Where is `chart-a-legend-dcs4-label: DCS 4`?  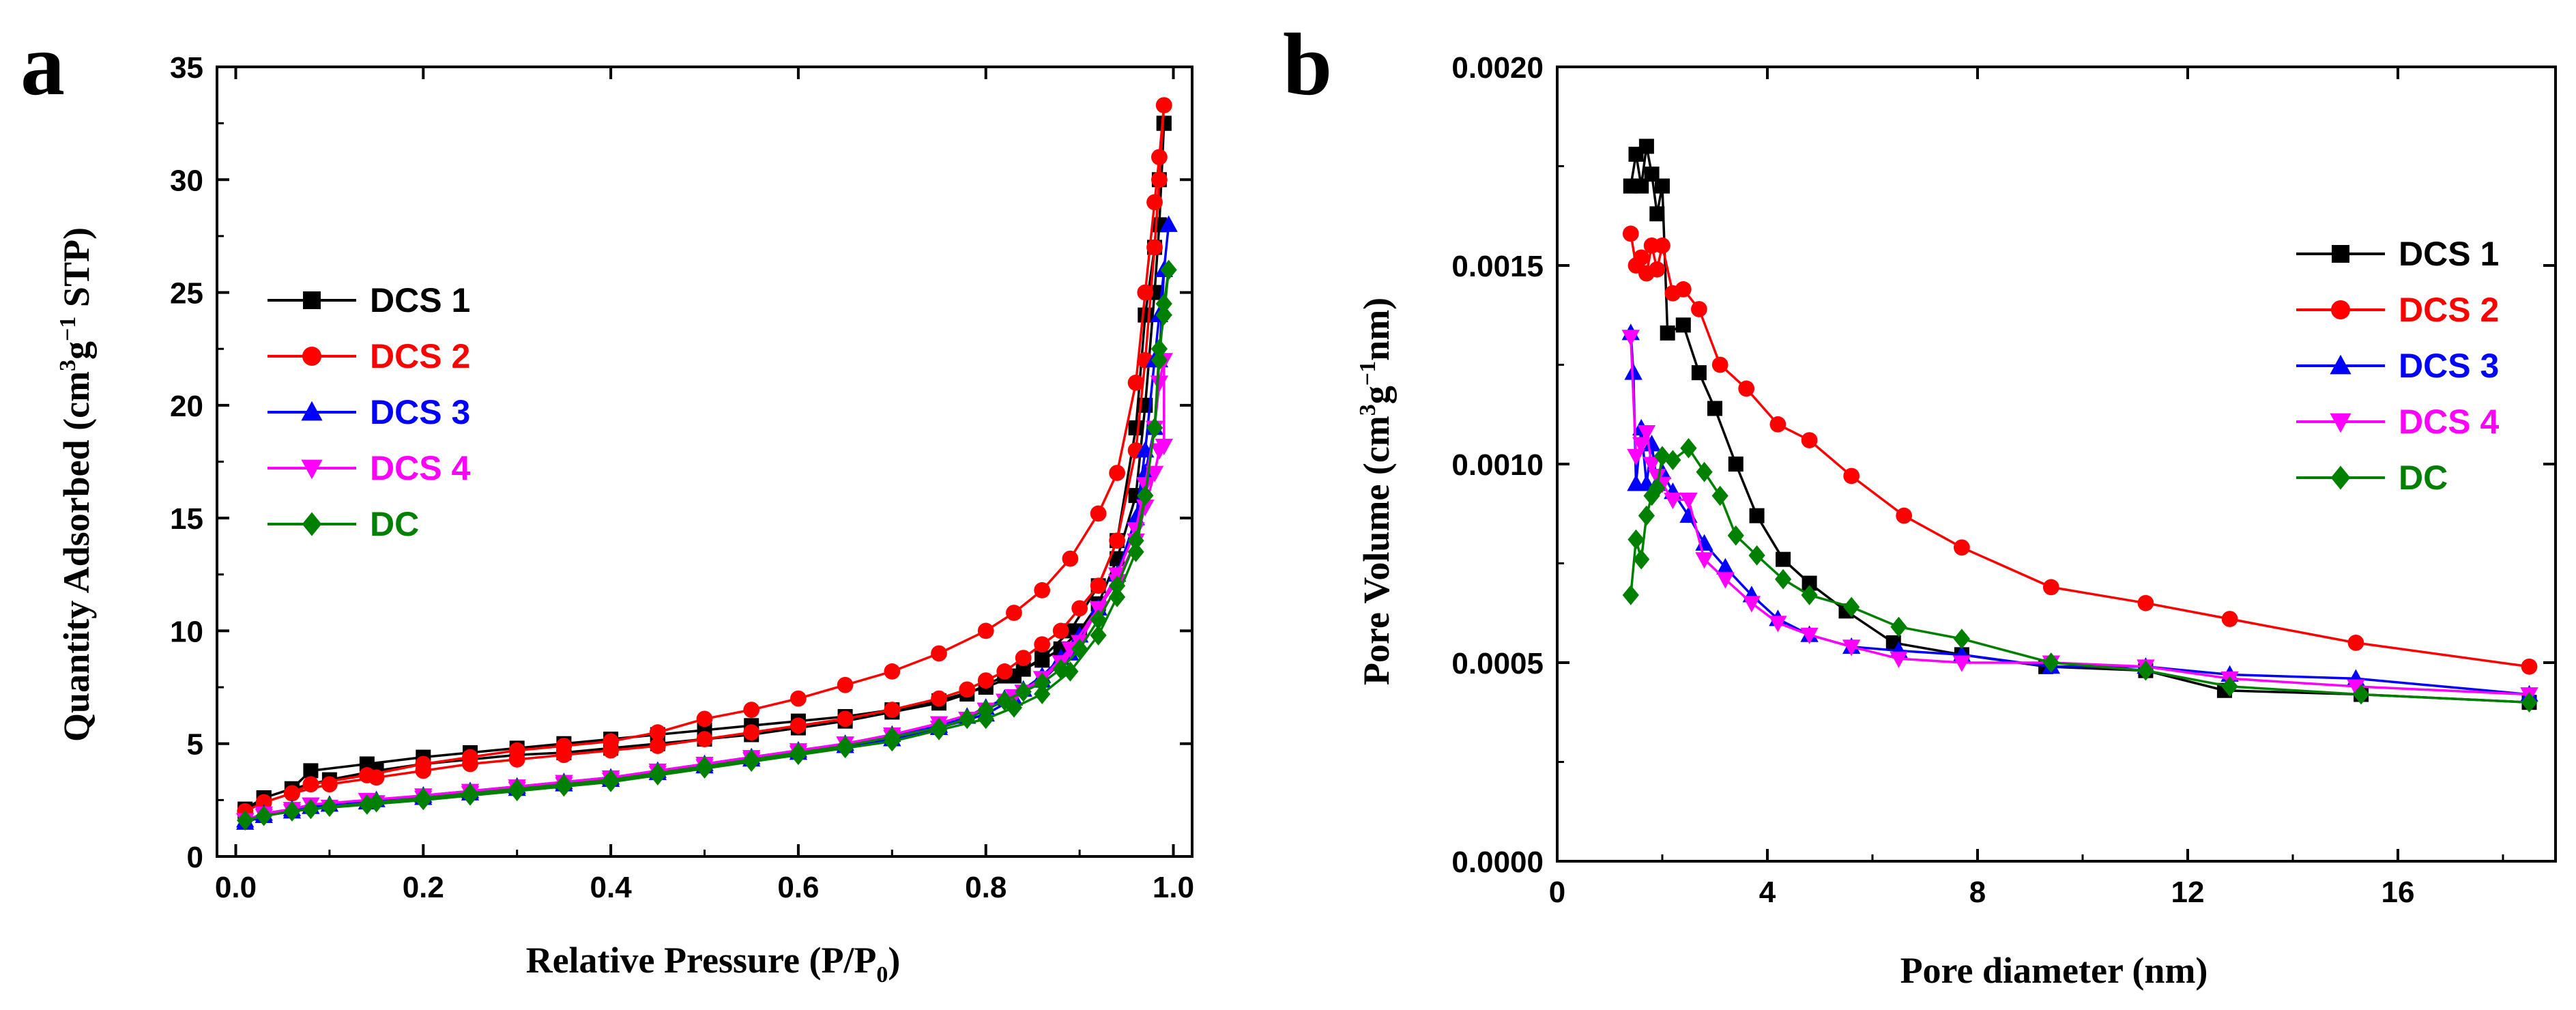
chart-a-legend-dcs4-label: DCS 4 is located at coordinates (420, 468).